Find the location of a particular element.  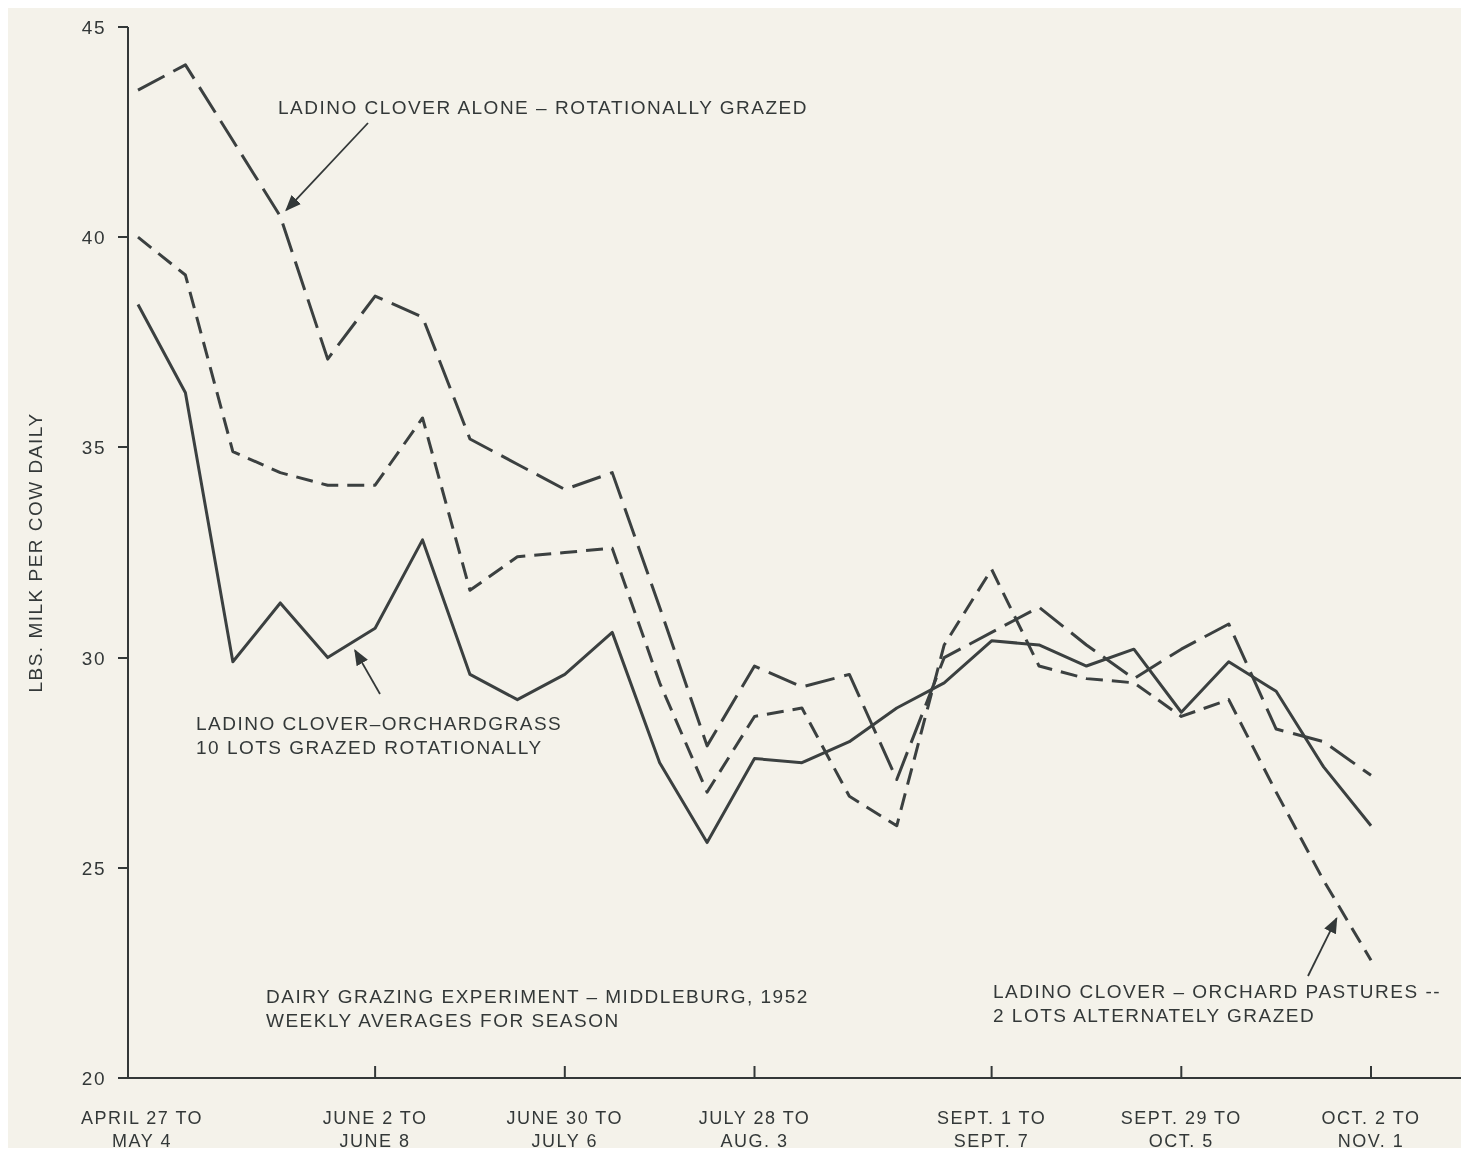

x-tick-label: JUNE 2 TO JUNE 8 is located at coordinates (375, 1129).